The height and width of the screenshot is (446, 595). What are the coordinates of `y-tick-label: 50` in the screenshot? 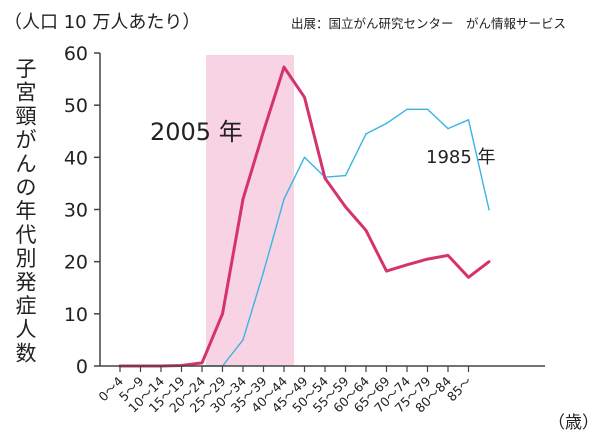 It's located at (76, 106).